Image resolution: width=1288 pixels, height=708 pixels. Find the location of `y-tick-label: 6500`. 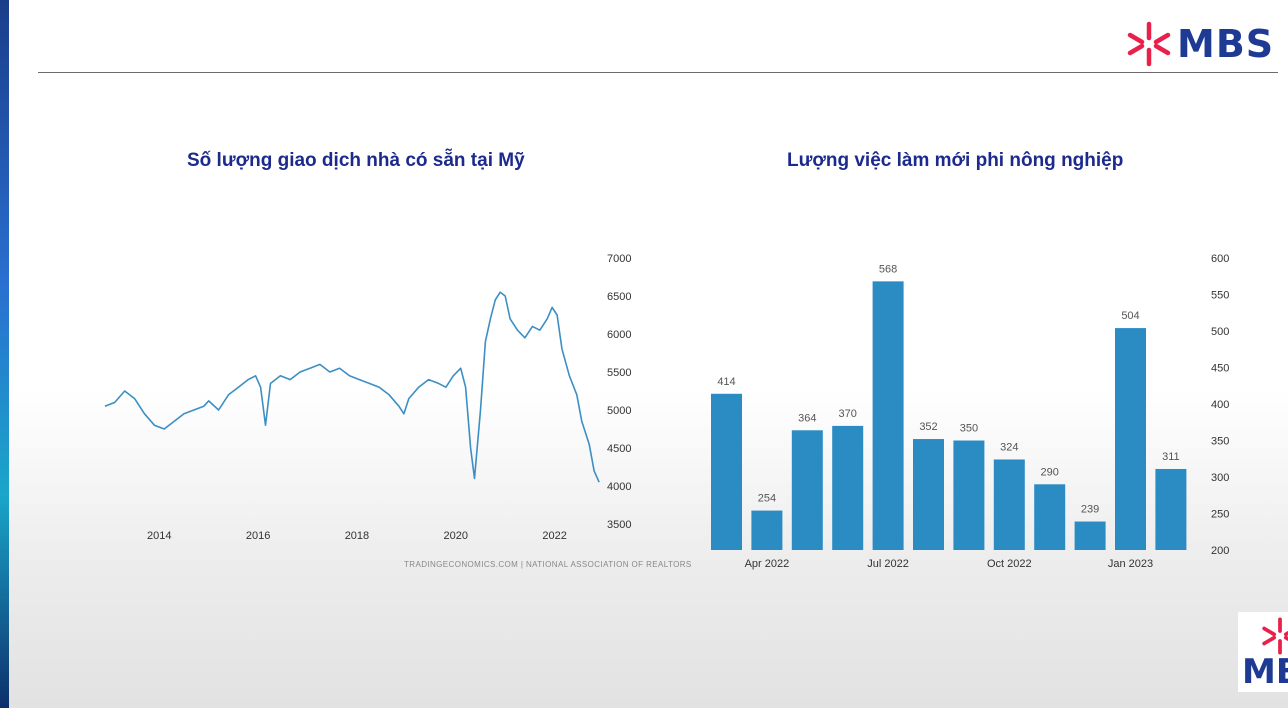

y-tick-label: 6500 is located at coordinates (619, 297).